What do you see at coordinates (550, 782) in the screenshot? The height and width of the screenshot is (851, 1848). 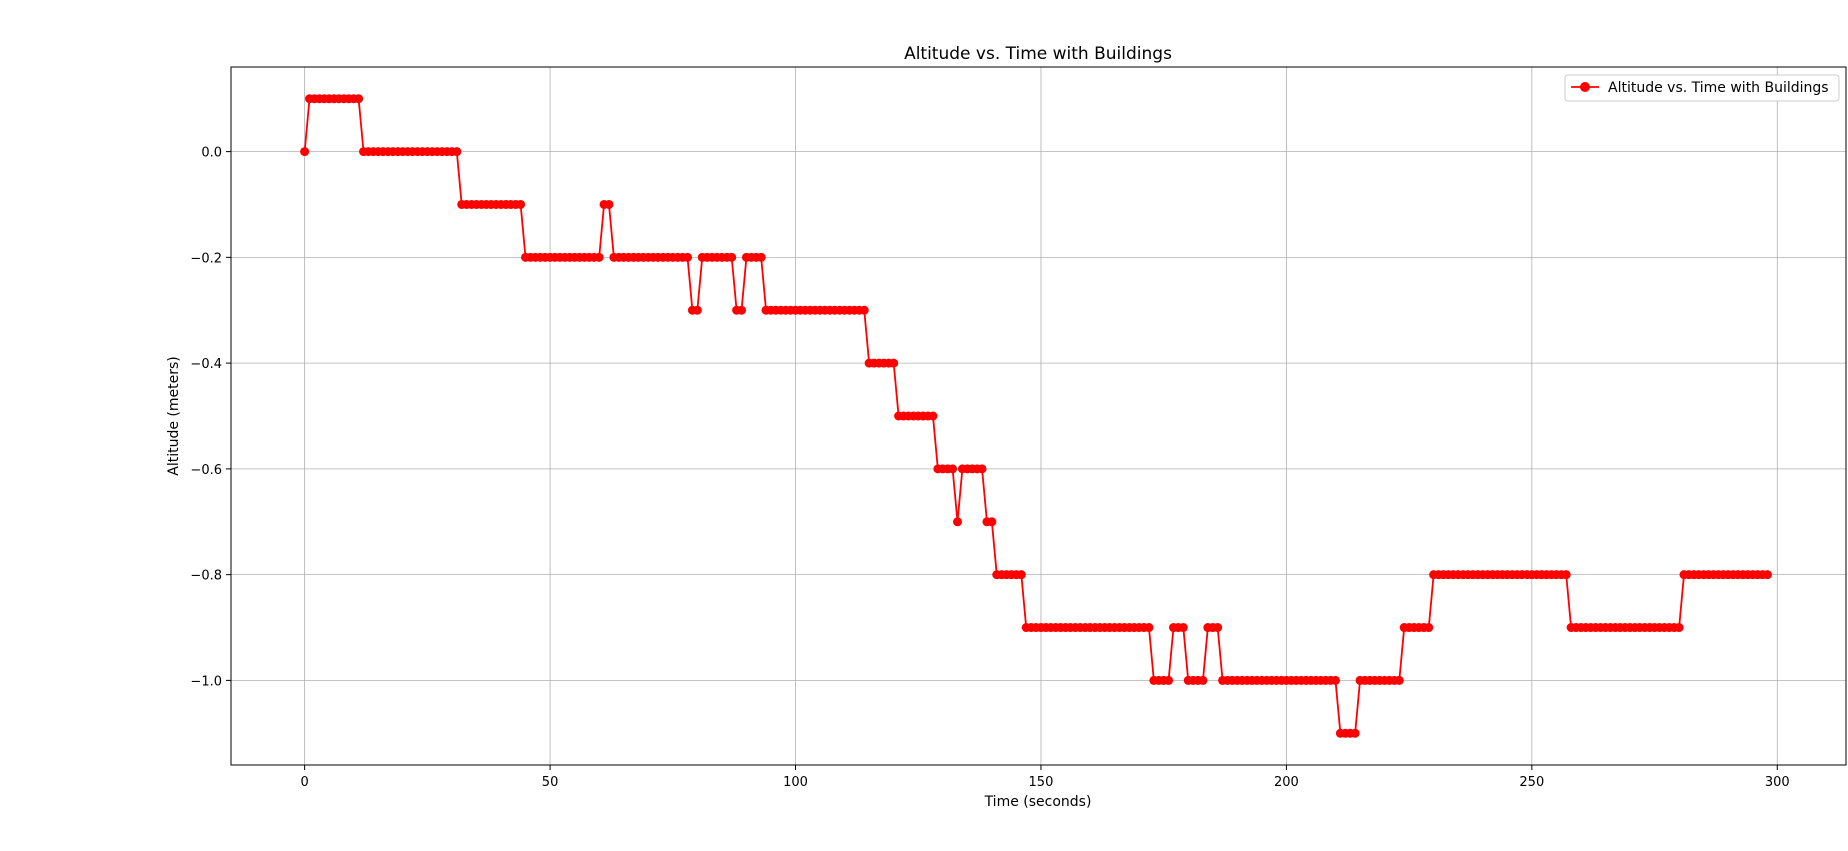 I see `x-tick-label: 50` at bounding box center [550, 782].